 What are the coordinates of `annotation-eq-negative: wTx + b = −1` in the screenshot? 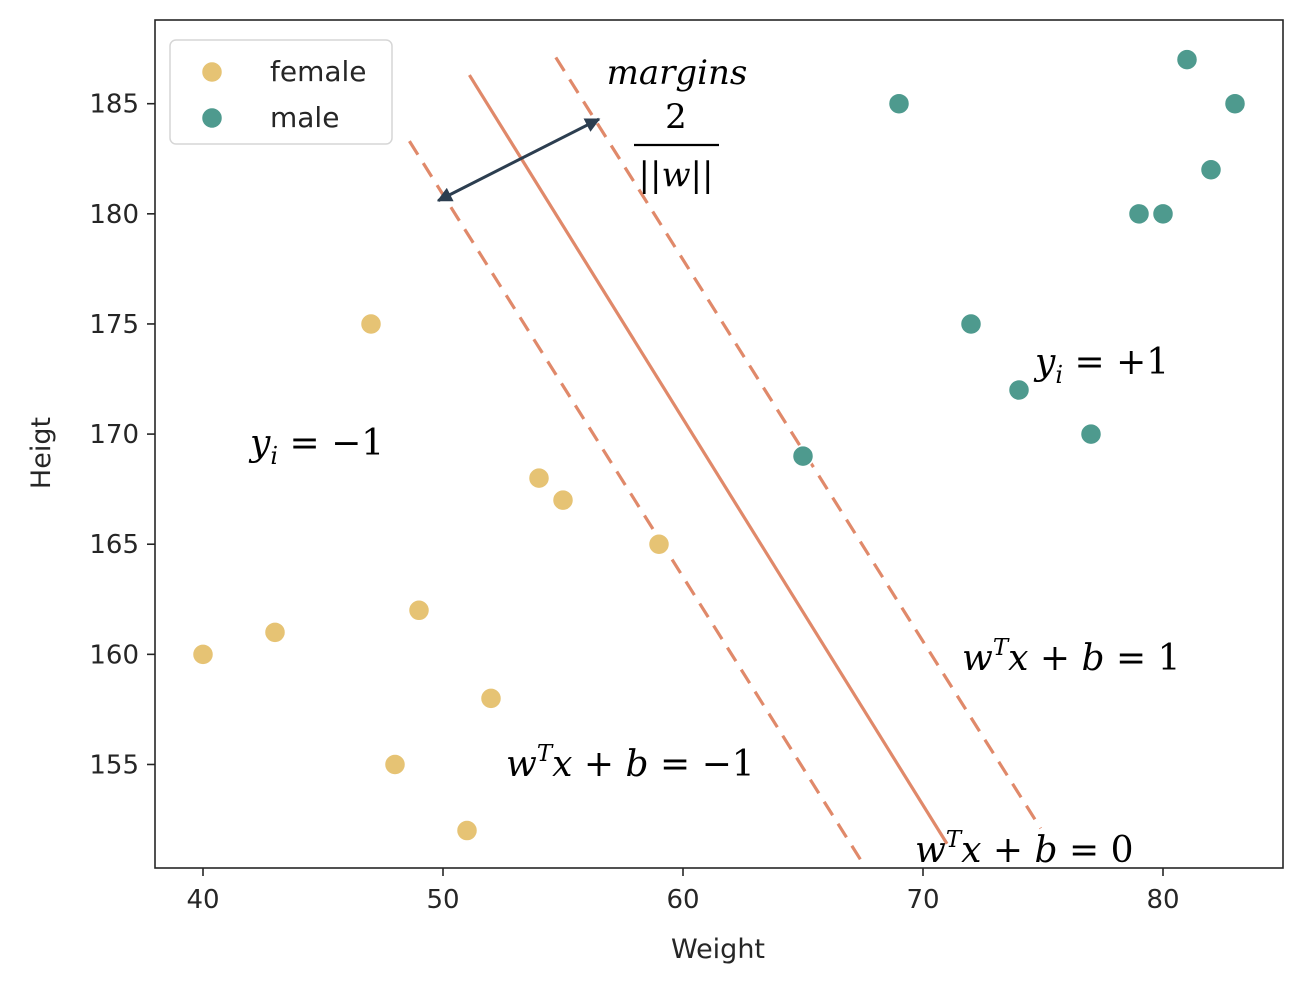 It's located at (630, 763).